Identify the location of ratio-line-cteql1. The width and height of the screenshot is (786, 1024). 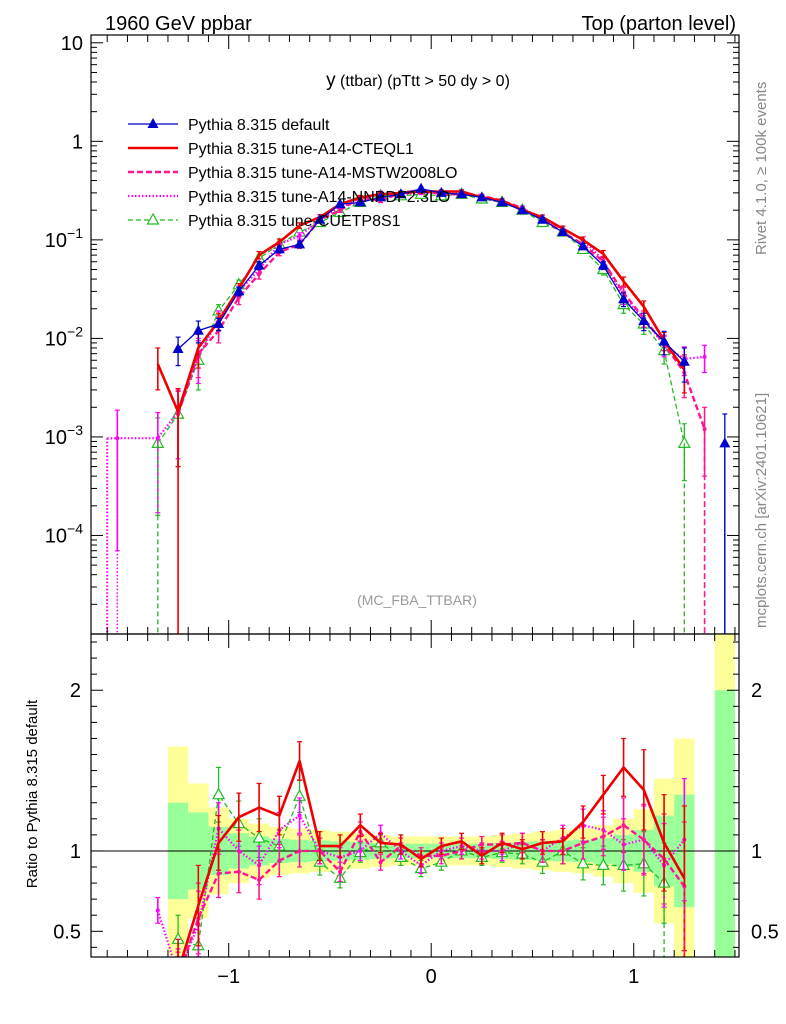
(433, 858).